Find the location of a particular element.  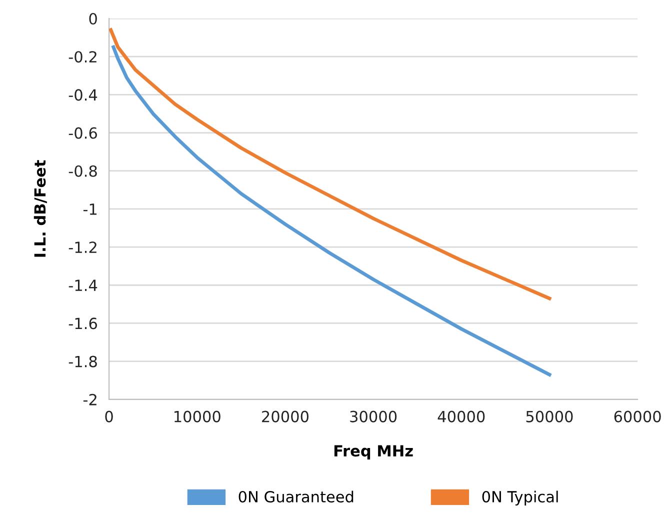

x-tick-label: 10000 is located at coordinates (197, 416).